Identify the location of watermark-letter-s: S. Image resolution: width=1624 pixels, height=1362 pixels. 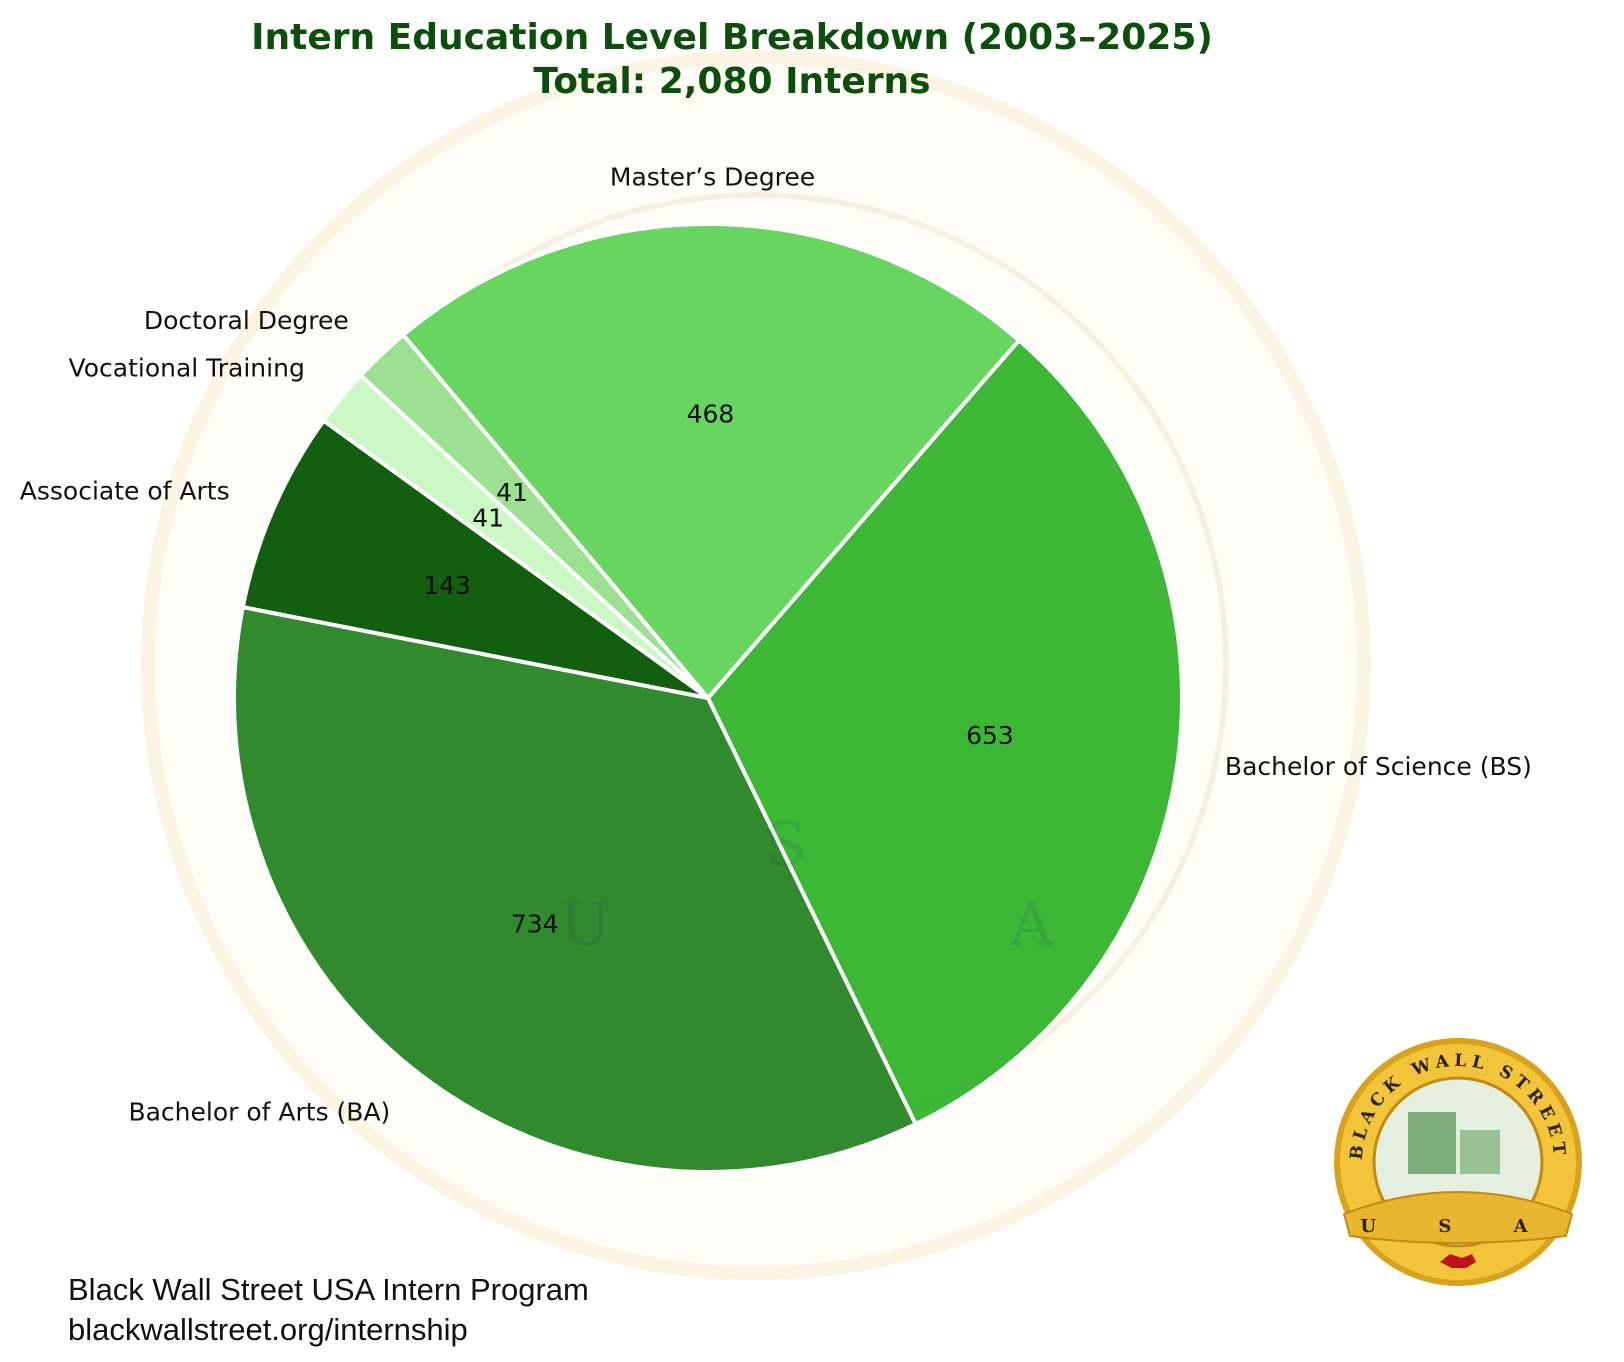
(785, 845).